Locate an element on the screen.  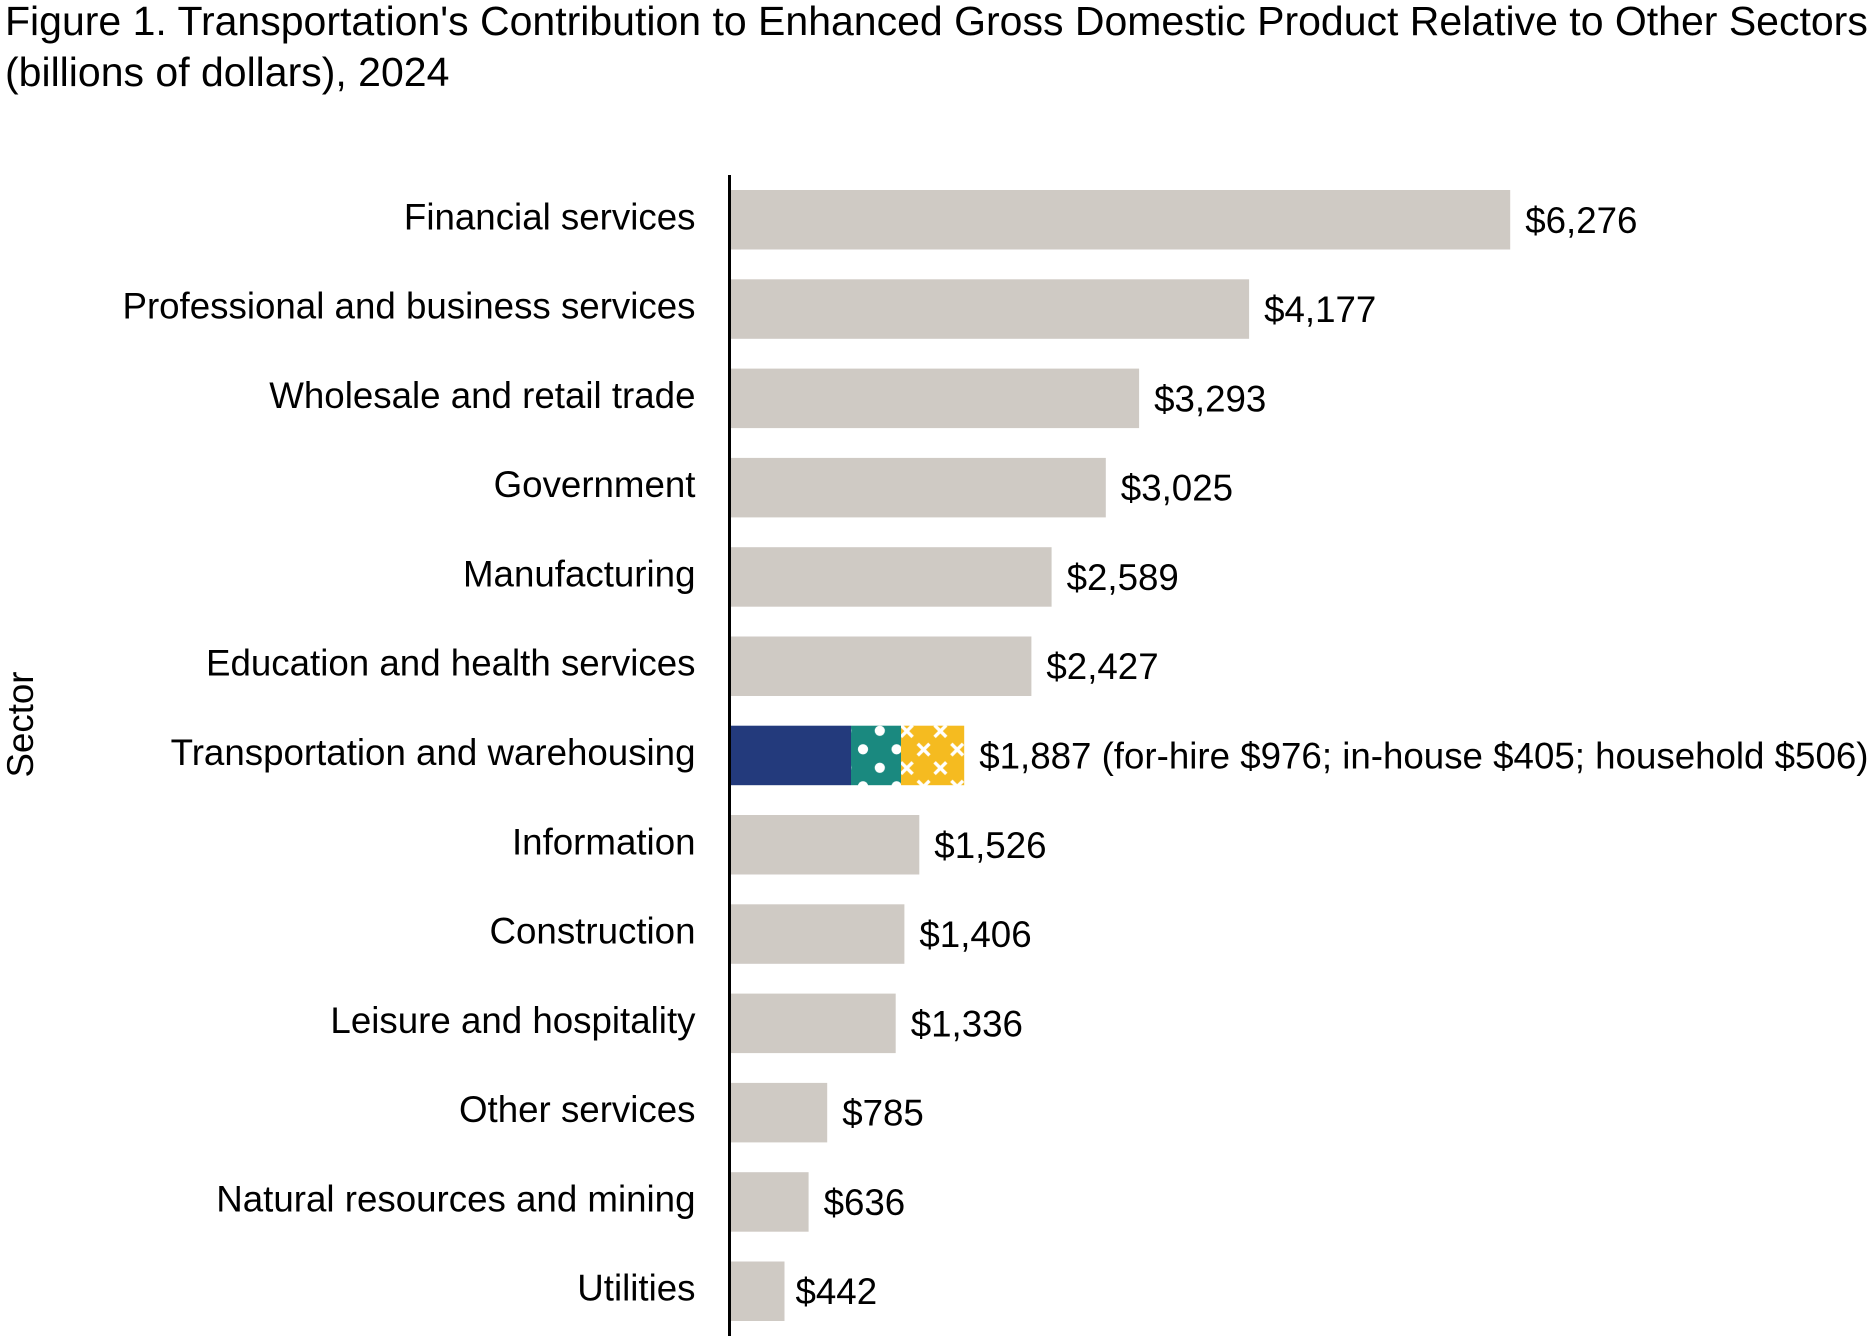
svg-text: $442 is located at coordinates (837, 1291).